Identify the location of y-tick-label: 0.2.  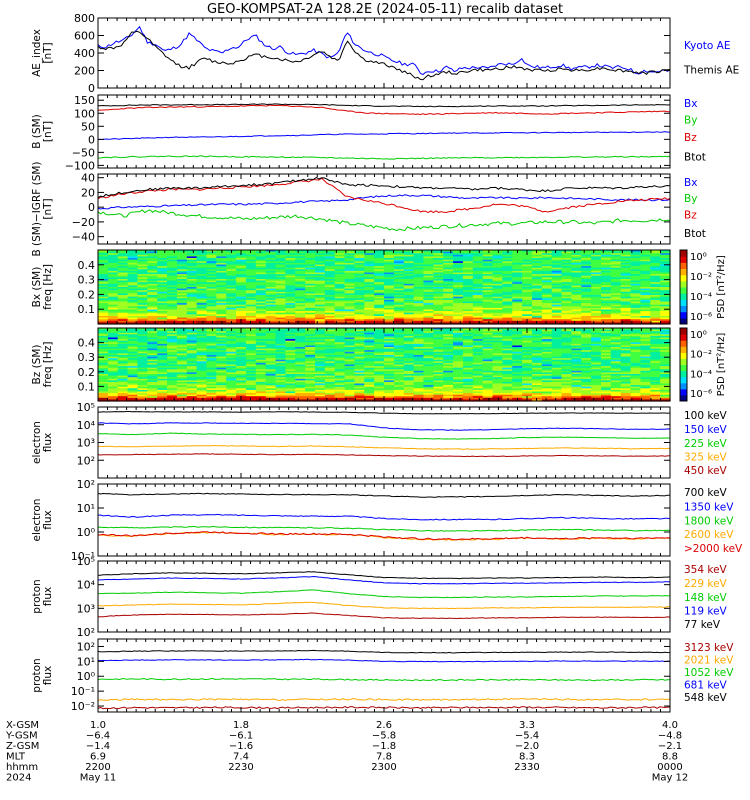
(87, 294).